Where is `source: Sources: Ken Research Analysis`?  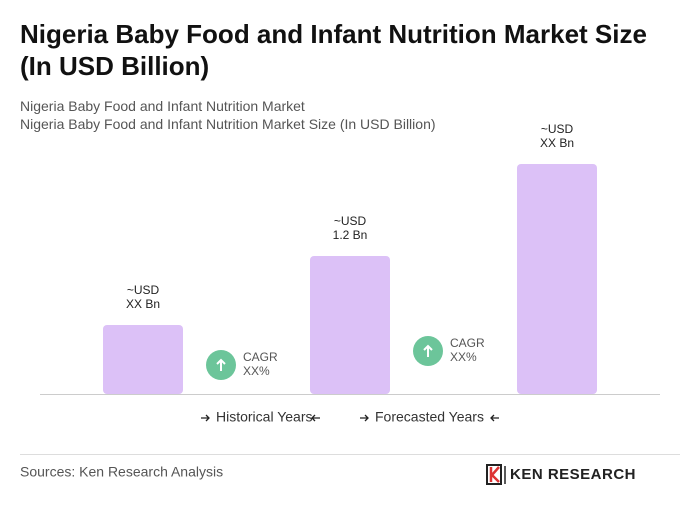
source: Sources: Ken Research Analysis is located at coordinates (121, 472).